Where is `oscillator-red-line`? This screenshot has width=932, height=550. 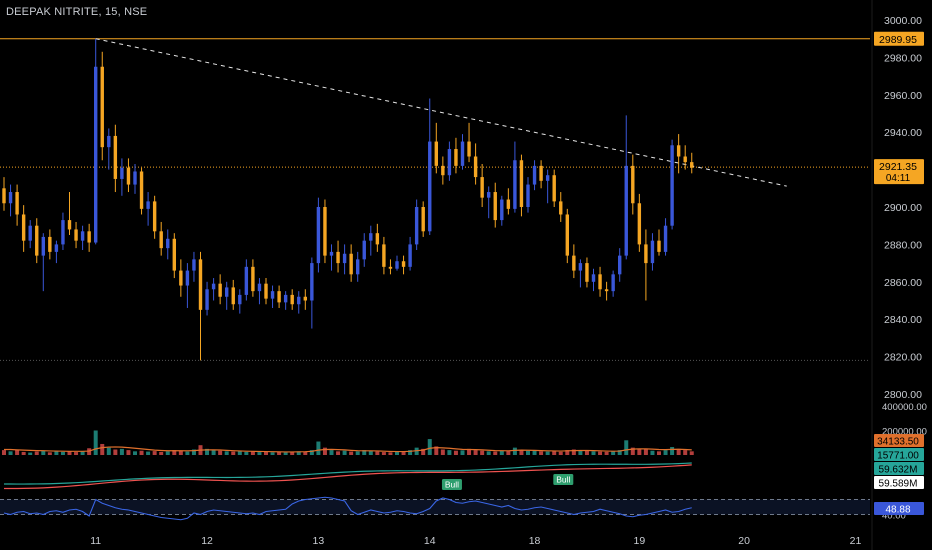
oscillator-red-line is located at coordinates (347, 477).